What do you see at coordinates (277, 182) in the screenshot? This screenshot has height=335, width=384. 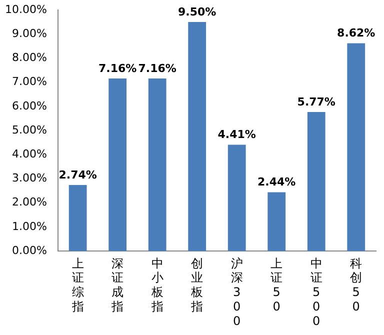 I see `data-label: 2.44%` at bounding box center [277, 182].